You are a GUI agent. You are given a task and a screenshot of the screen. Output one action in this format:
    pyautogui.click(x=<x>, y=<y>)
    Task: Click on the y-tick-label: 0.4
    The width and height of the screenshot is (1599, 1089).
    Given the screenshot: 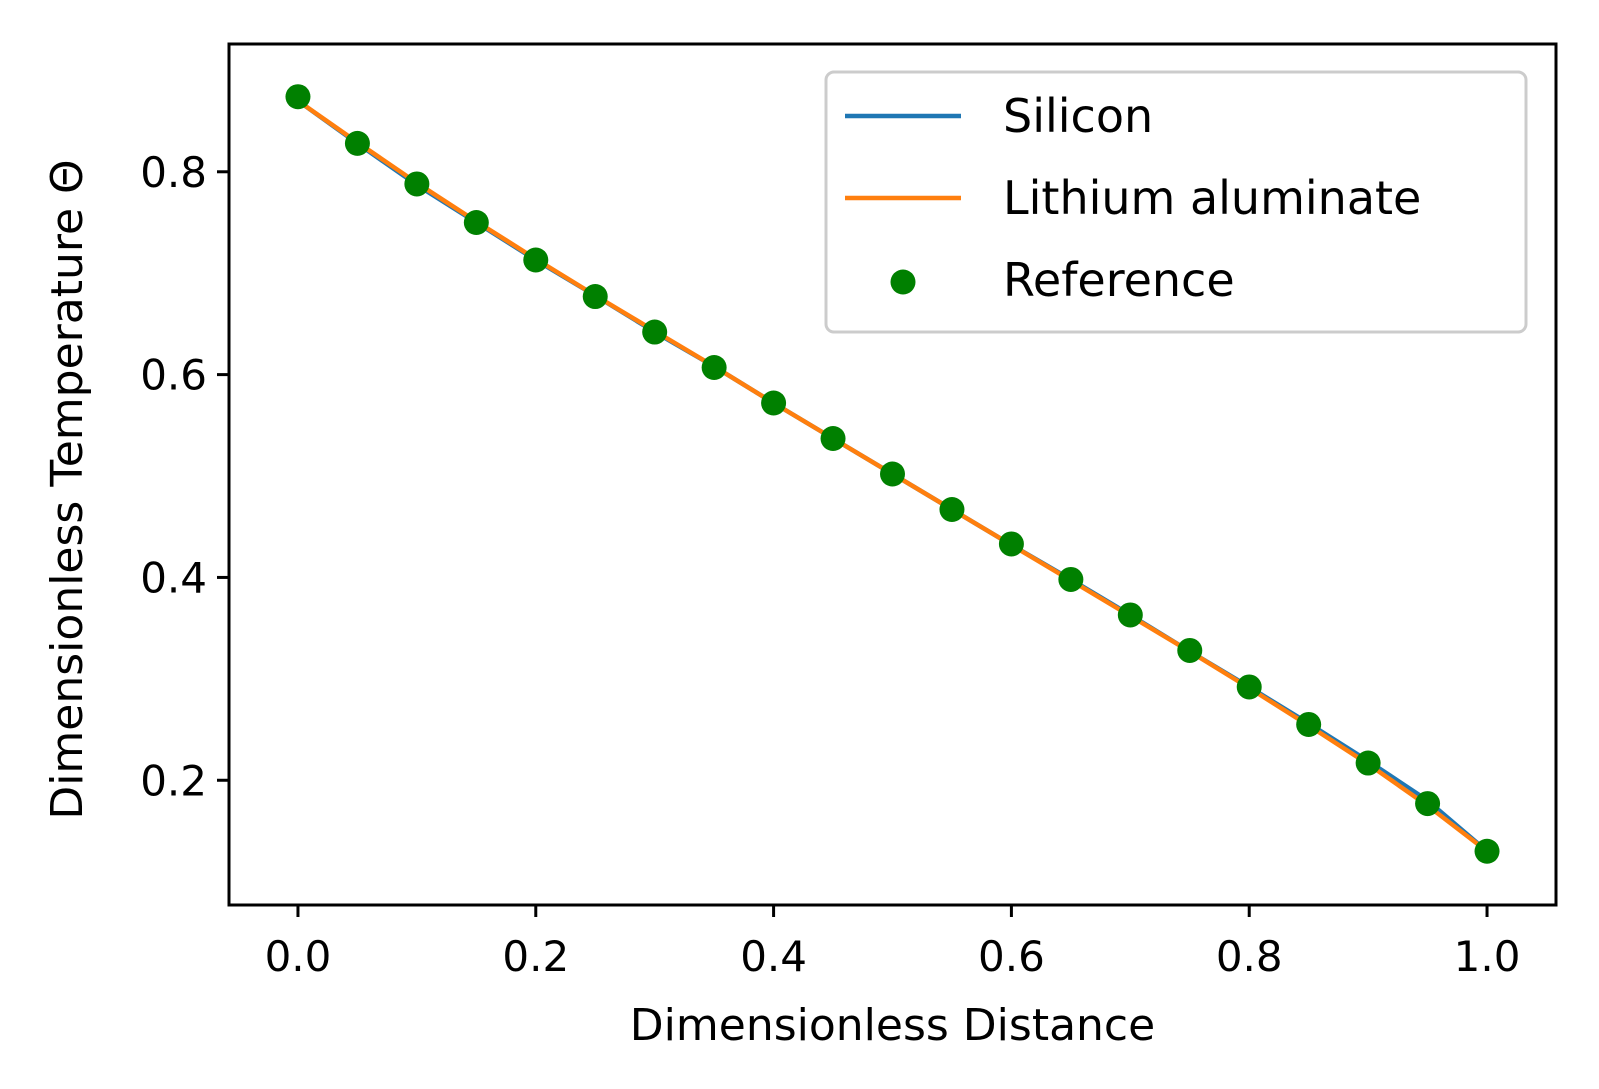 What is the action you would take?
    pyautogui.click(x=173, y=577)
    